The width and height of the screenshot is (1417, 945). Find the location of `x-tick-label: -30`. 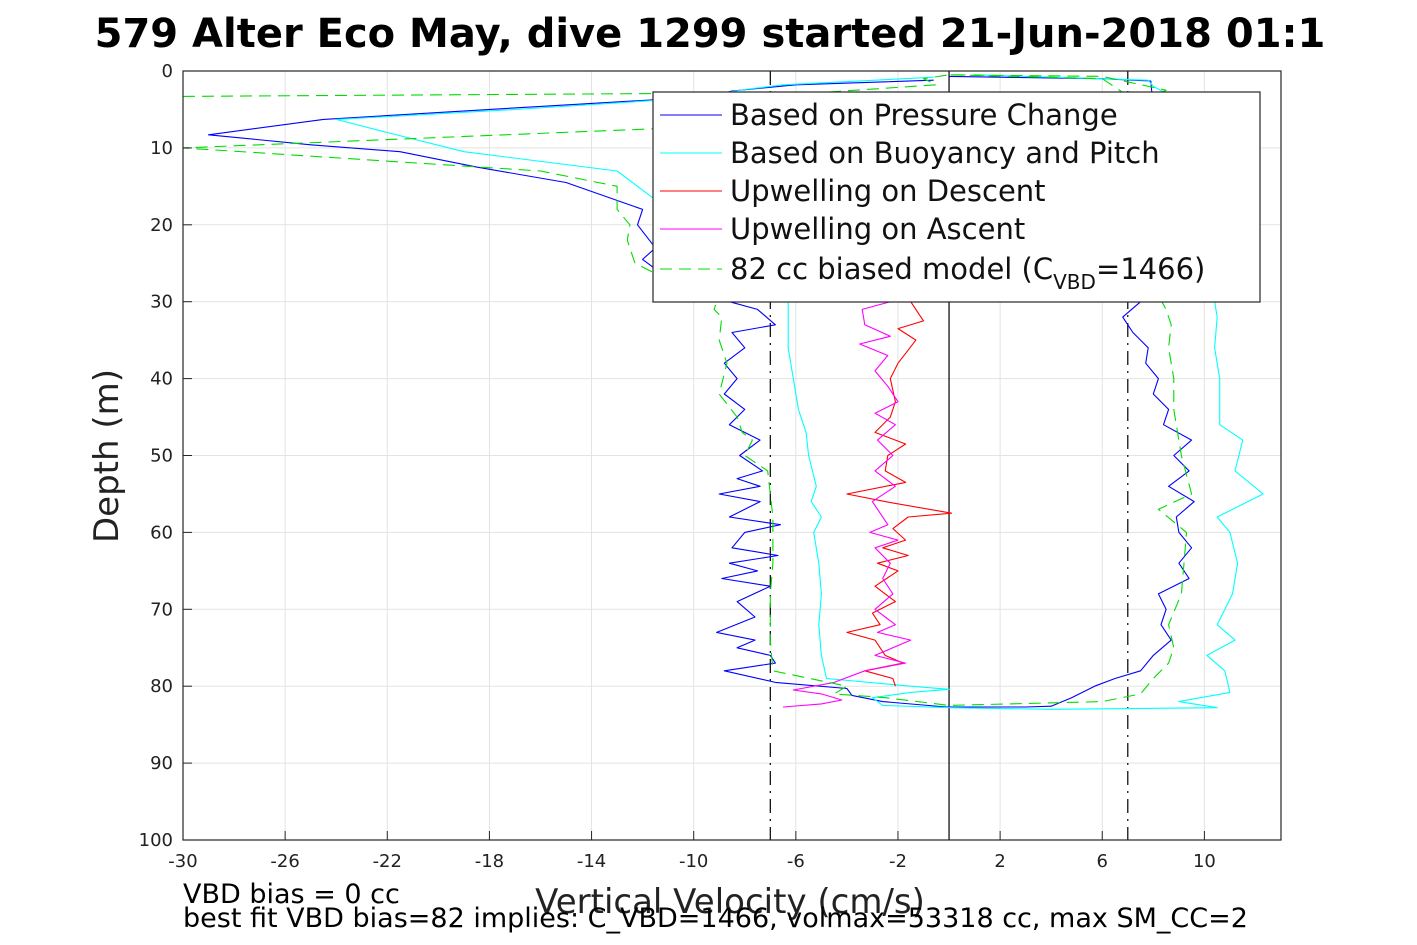

x-tick-label: -30 is located at coordinates (182, 861).